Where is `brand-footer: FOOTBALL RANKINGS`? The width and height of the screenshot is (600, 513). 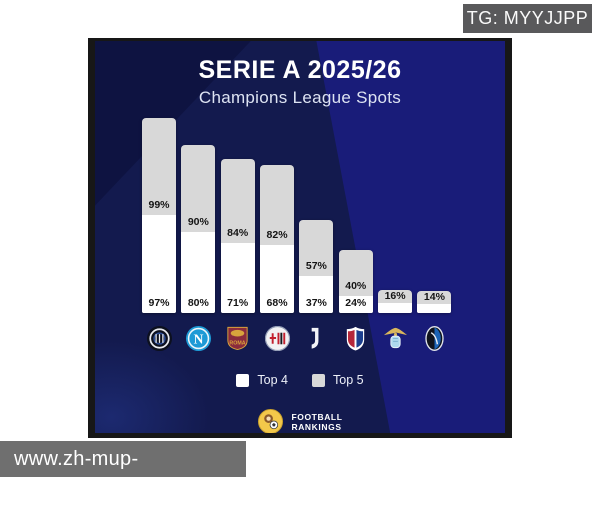
brand-footer: FOOTBALL RANKINGS is located at coordinates (300, 420).